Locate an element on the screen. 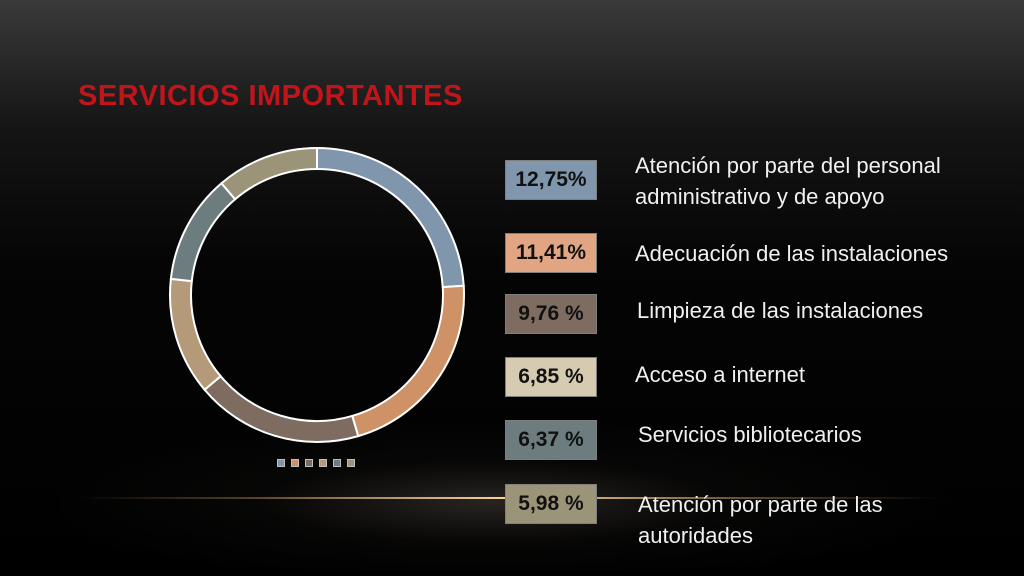  item-label-5-line-1: Servicios bibliotecarios is located at coordinates (750, 434).